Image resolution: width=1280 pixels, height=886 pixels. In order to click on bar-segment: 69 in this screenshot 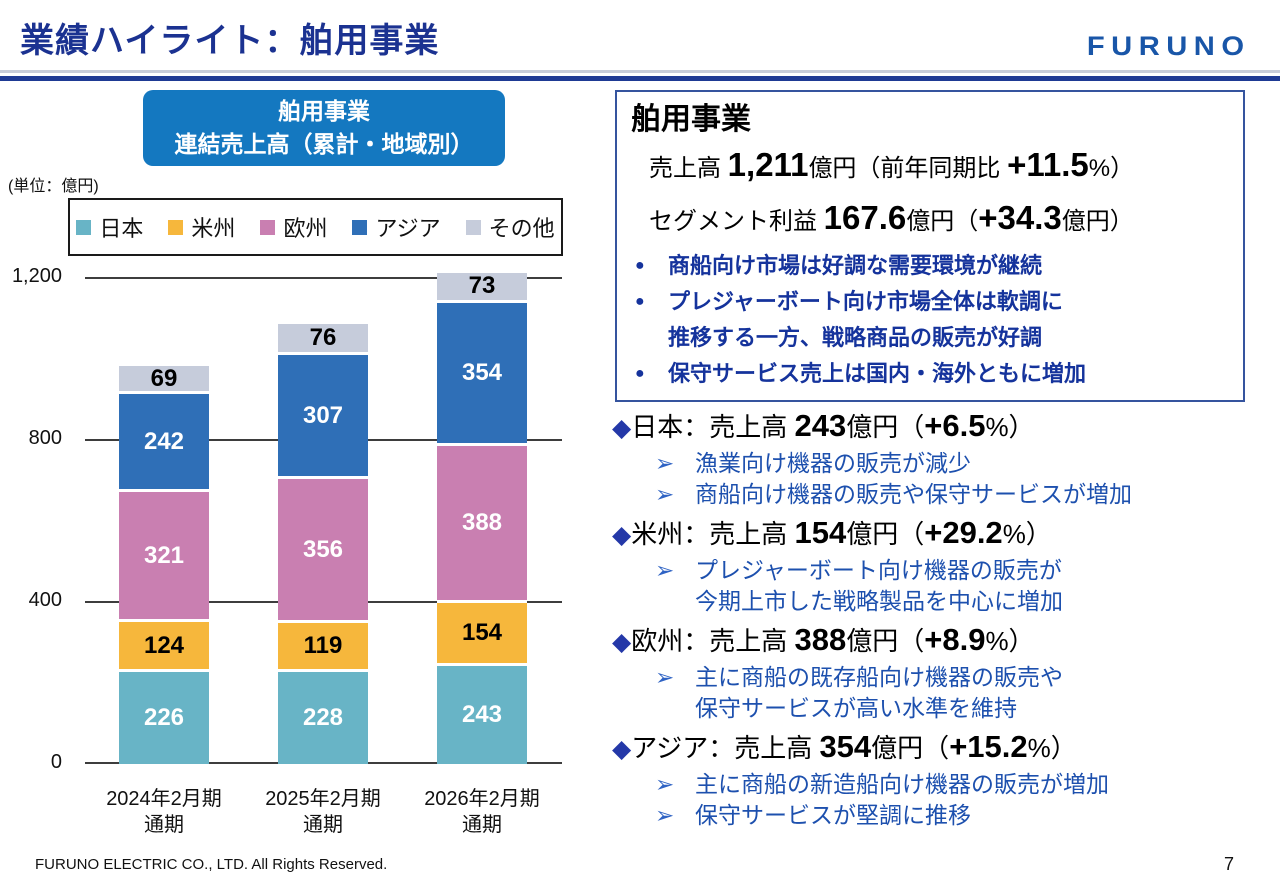, I will do `click(164, 380)`.